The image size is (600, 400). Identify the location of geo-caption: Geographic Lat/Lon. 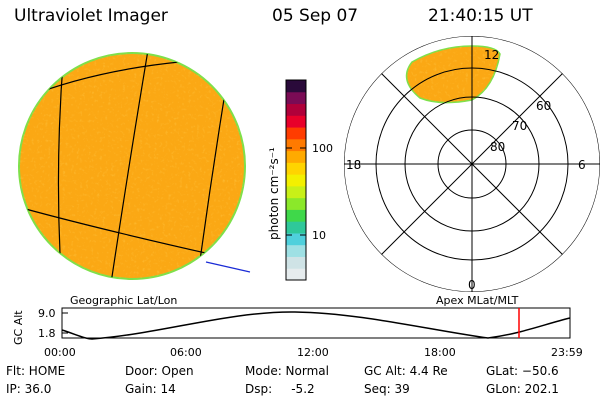
(124, 300).